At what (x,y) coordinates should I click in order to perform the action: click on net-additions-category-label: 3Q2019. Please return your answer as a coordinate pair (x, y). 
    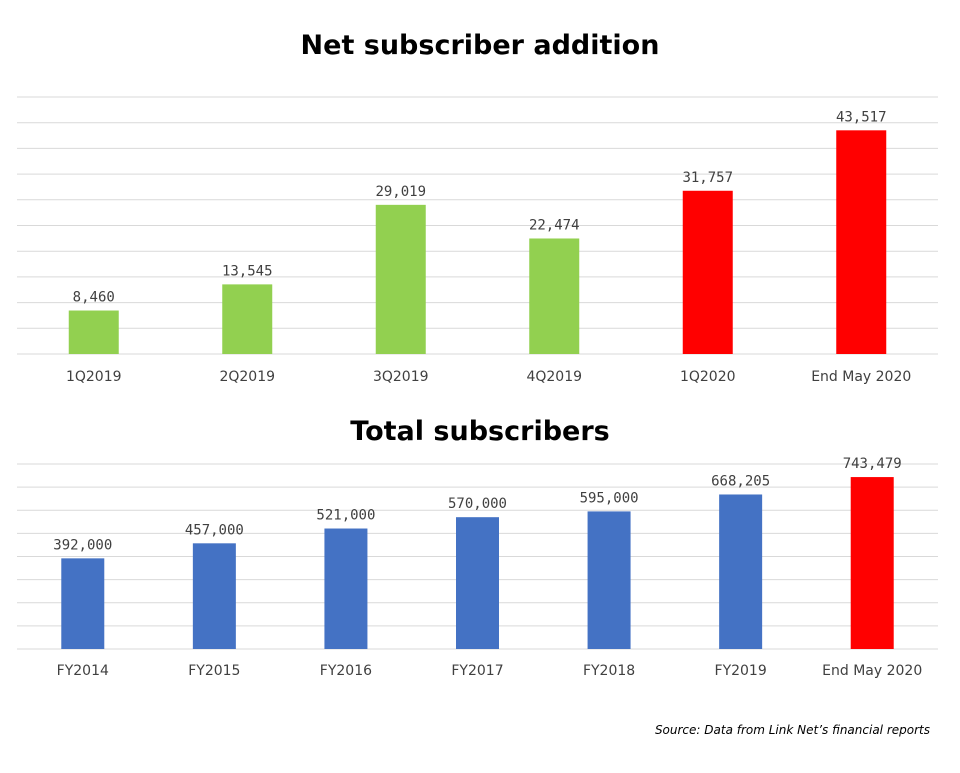
    Looking at the image, I should click on (401, 377).